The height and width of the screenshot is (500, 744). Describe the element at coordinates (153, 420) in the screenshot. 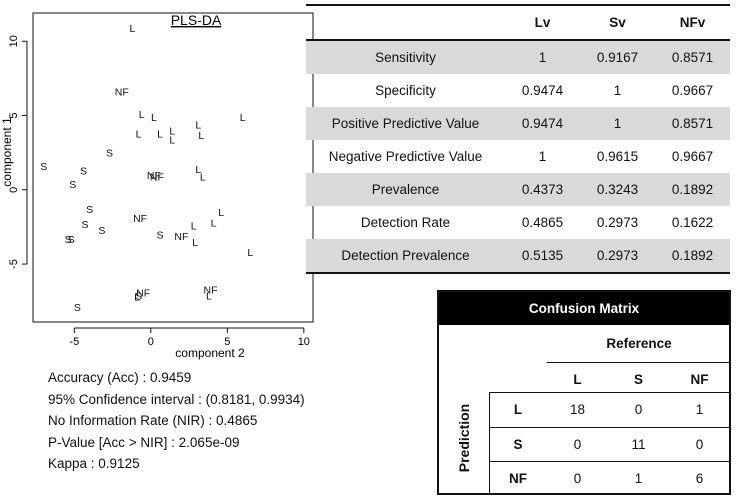

I see `no-information-rate-text: No Information Rate (NIR) : 0.4865` at that location.